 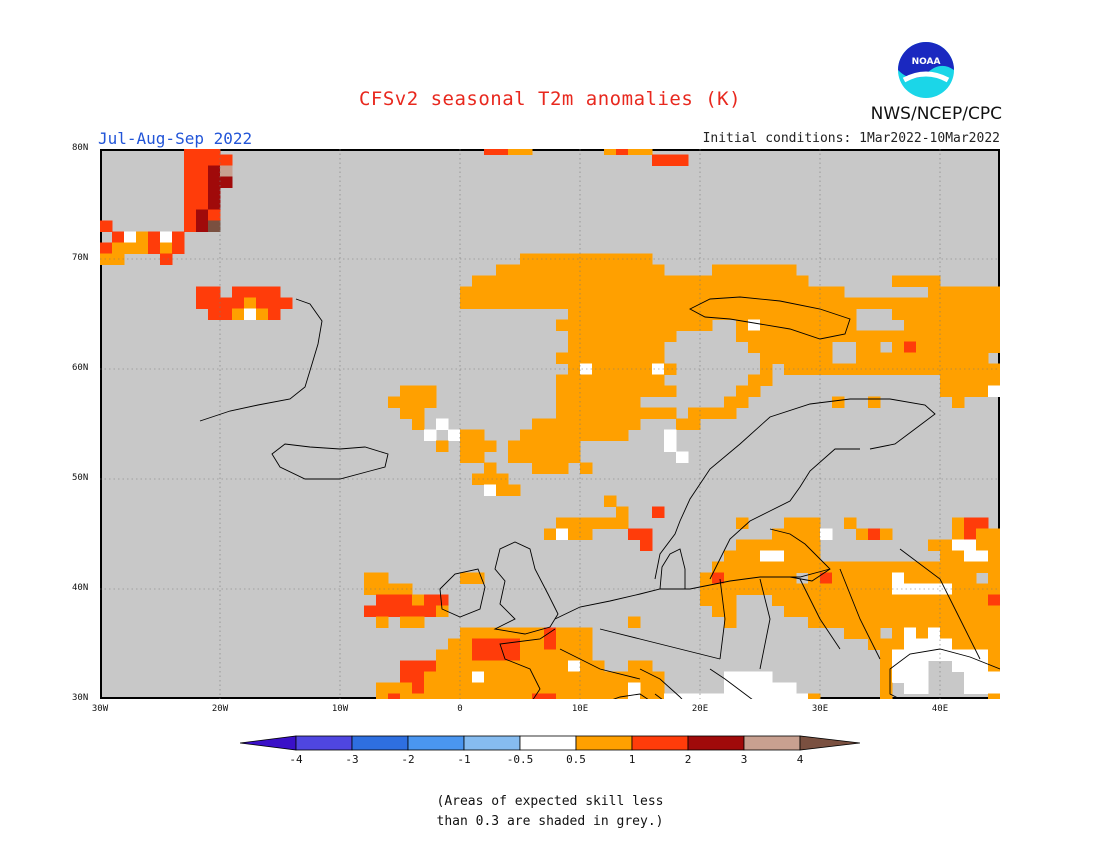 I want to click on organization-label: NWS/NCEP/CPC, so click(x=936, y=114).